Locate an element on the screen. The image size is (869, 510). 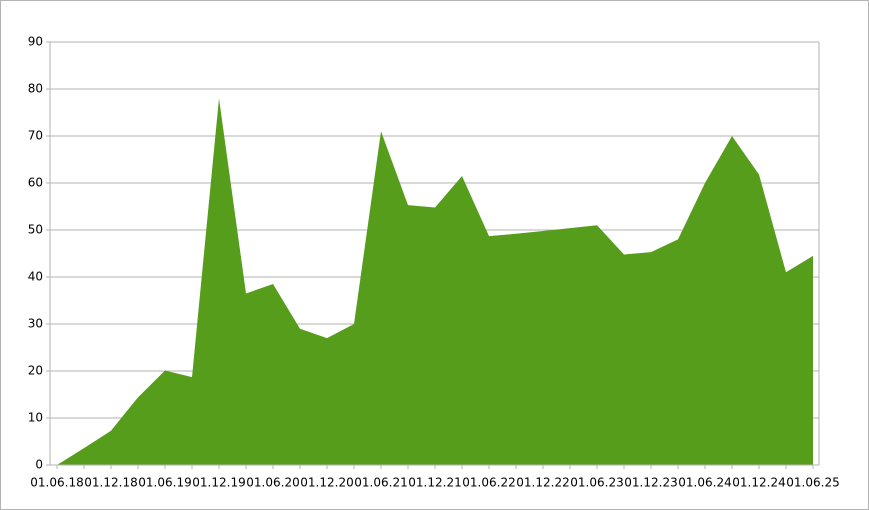
y-tick-label: 40 is located at coordinates (35, 277).